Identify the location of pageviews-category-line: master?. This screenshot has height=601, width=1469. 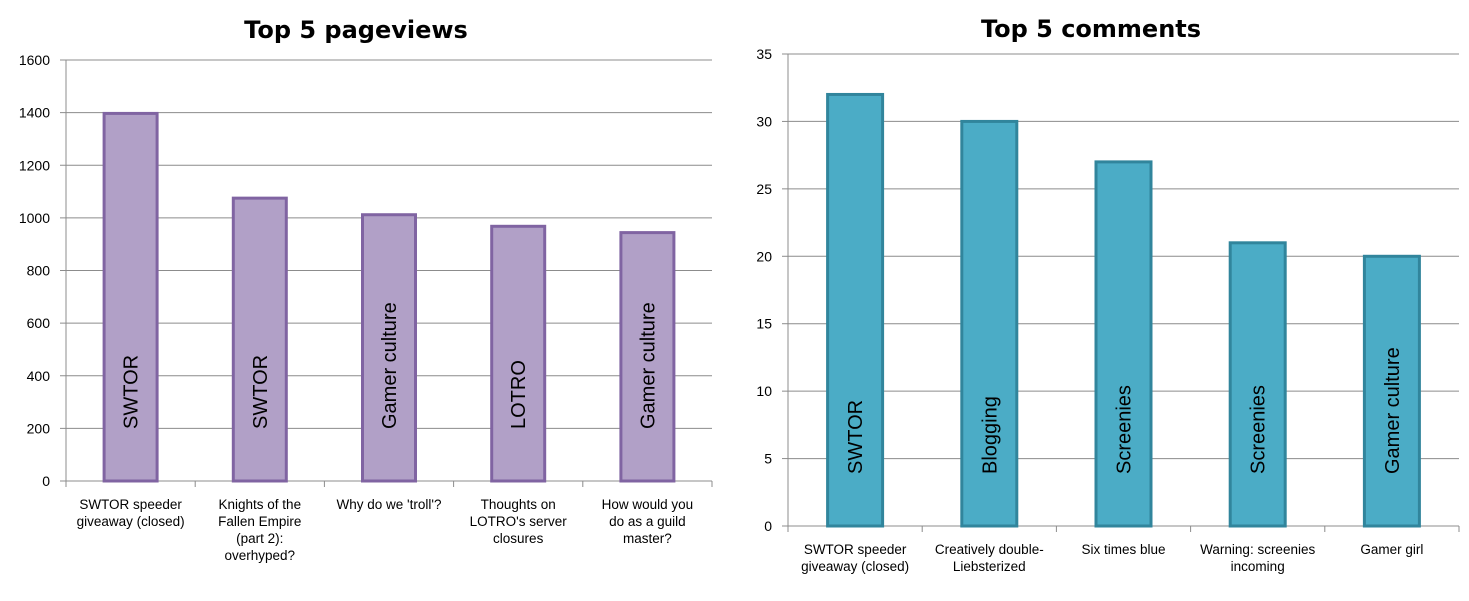
(647, 538).